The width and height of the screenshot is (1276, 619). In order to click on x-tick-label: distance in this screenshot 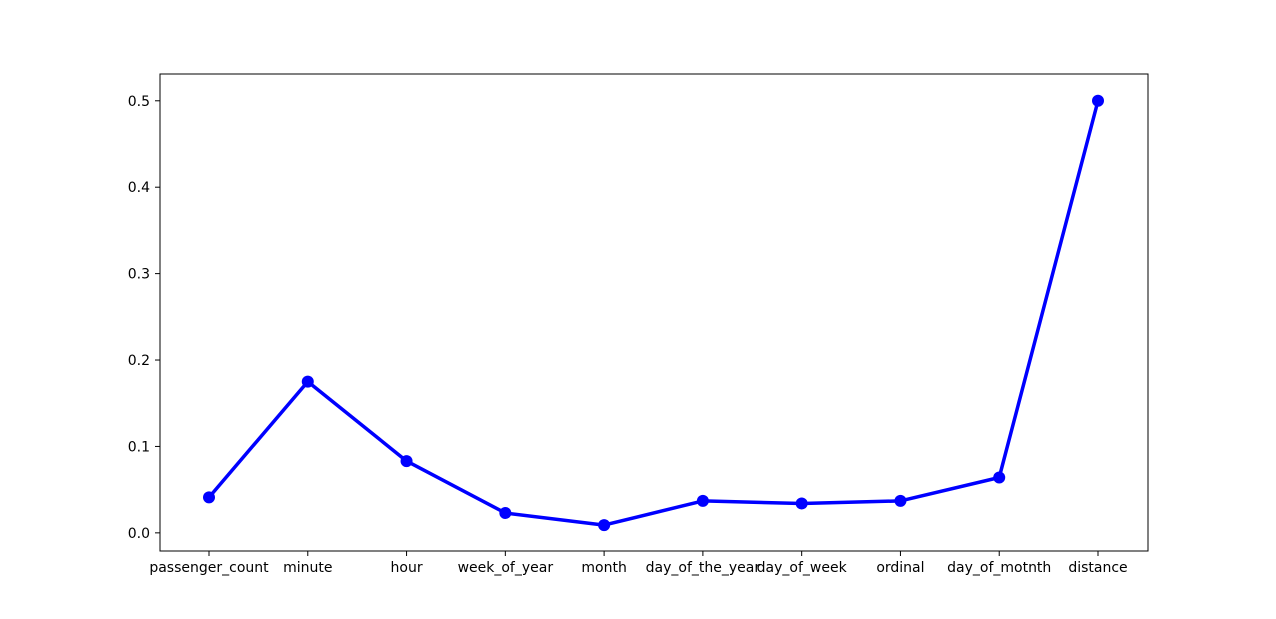, I will do `click(1097, 568)`.